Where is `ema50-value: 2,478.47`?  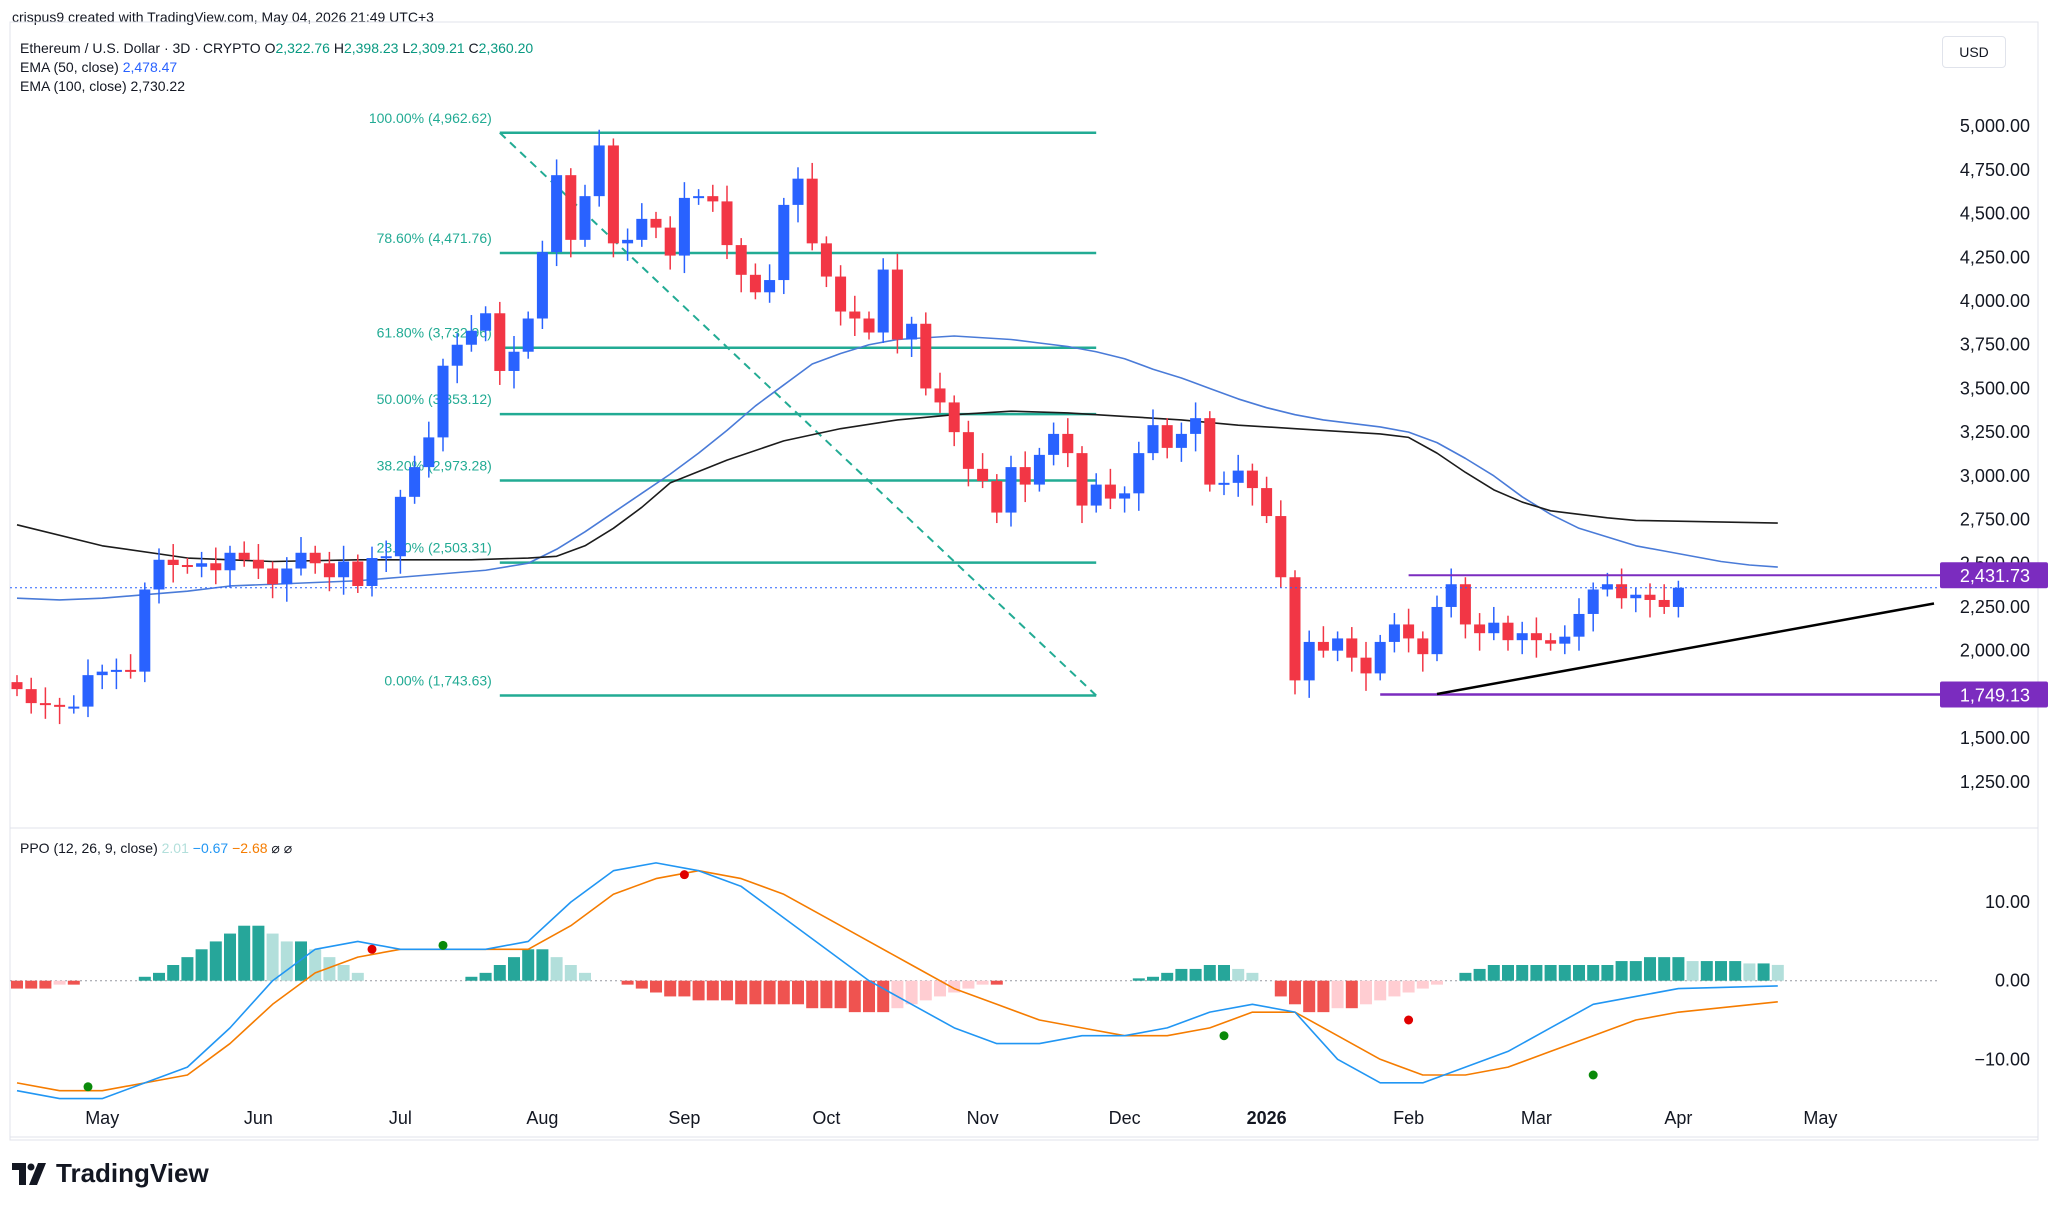
ema50-value: 2,478.47 is located at coordinates (150, 67).